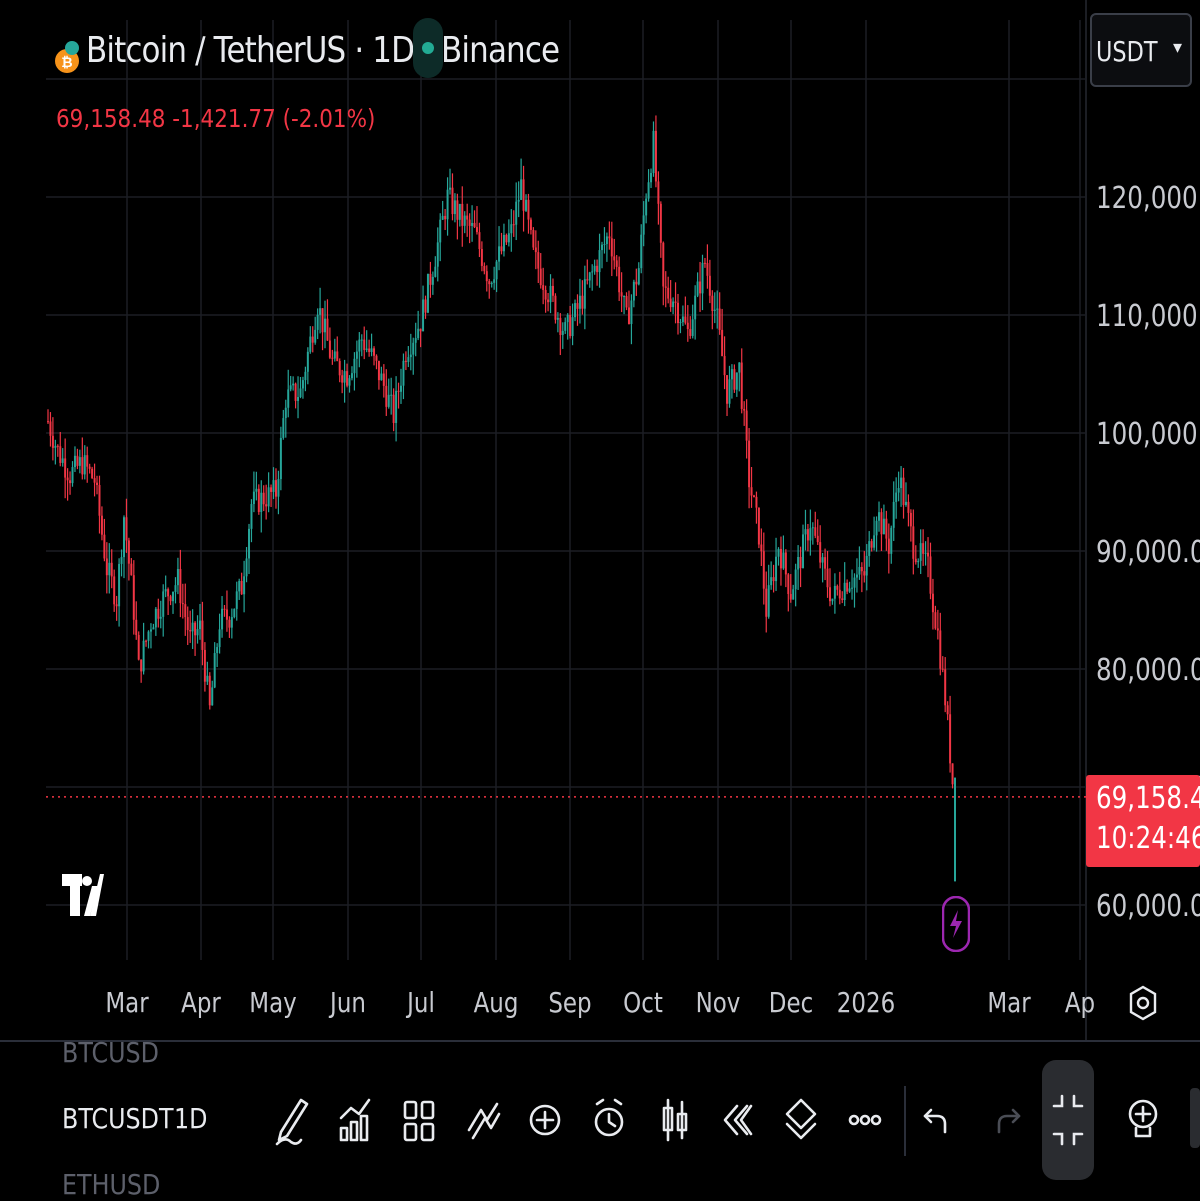 This screenshot has width=1200, height=1201. I want to click on time-axis: Mar Apr May Jun Jul Aug Sep Oct Nov Dec 2026 Mar Ap, so click(600, 1003).